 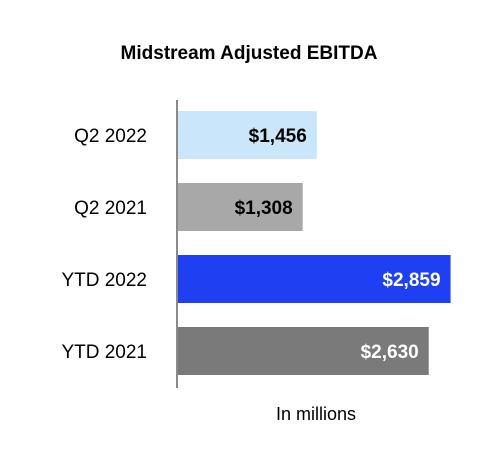 I want to click on category-label: YTD 2022, so click(x=104, y=280).